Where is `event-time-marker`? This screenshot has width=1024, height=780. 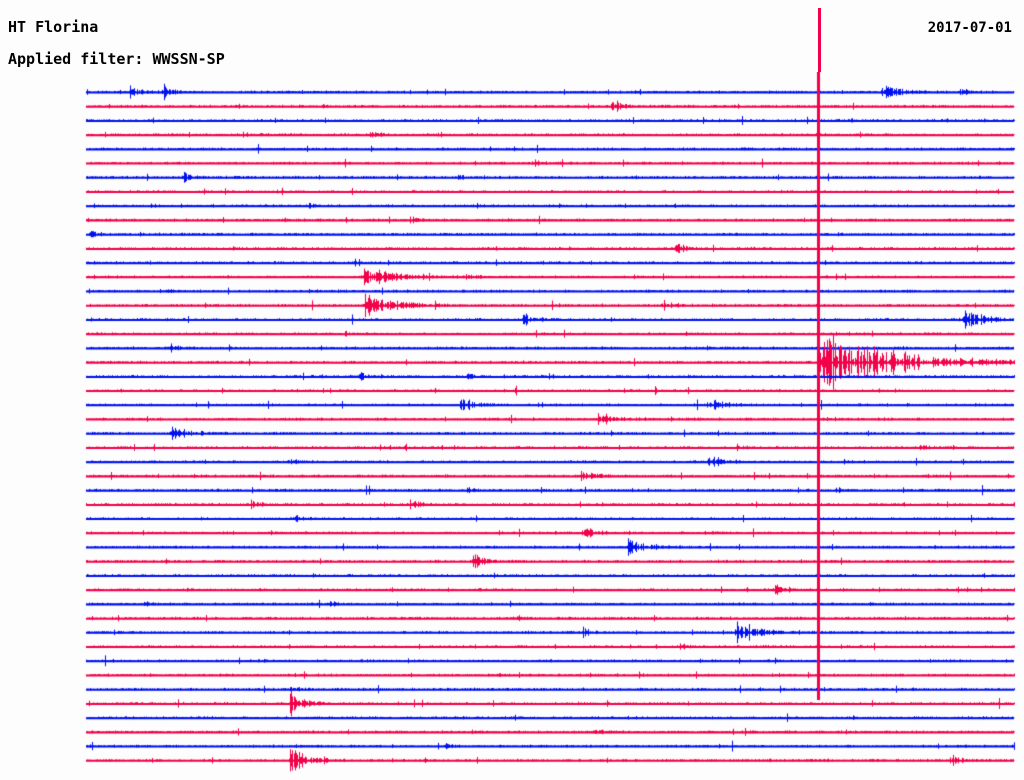 event-time-marker is located at coordinates (819, 40).